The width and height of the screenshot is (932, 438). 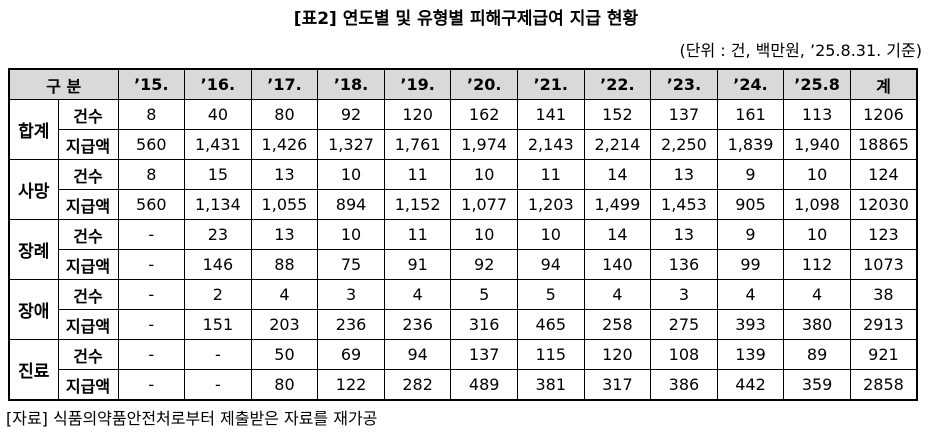 I want to click on data-cell: 89, so click(x=817, y=354).